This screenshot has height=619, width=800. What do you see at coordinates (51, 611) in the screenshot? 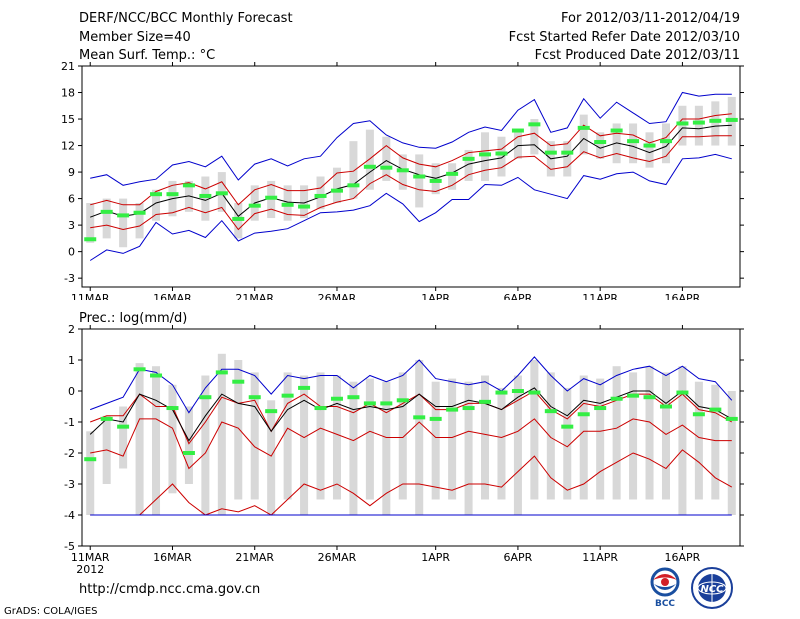
I see `grads-credit: GrADS: COLA/IGES` at bounding box center [51, 611].